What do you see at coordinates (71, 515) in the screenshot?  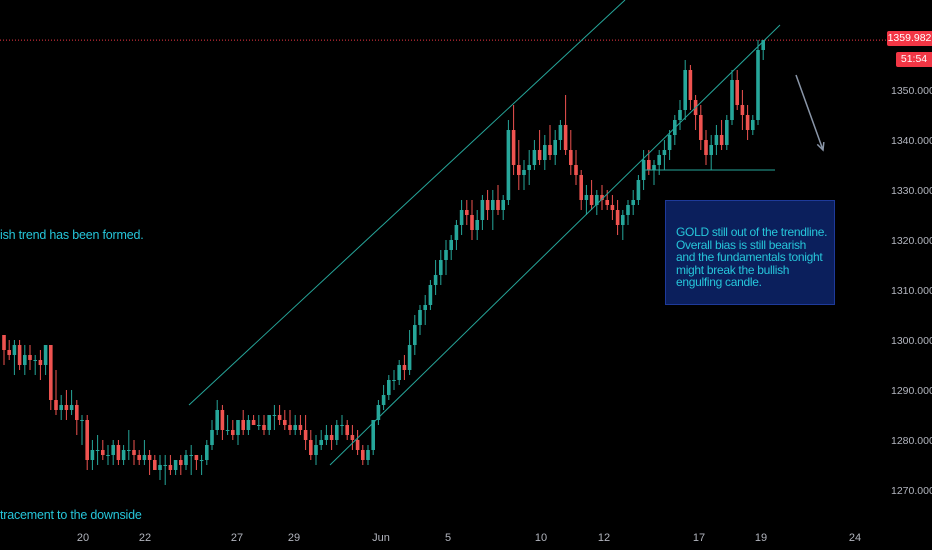 I see `retracement-note-text: tracement to the downside` at bounding box center [71, 515].